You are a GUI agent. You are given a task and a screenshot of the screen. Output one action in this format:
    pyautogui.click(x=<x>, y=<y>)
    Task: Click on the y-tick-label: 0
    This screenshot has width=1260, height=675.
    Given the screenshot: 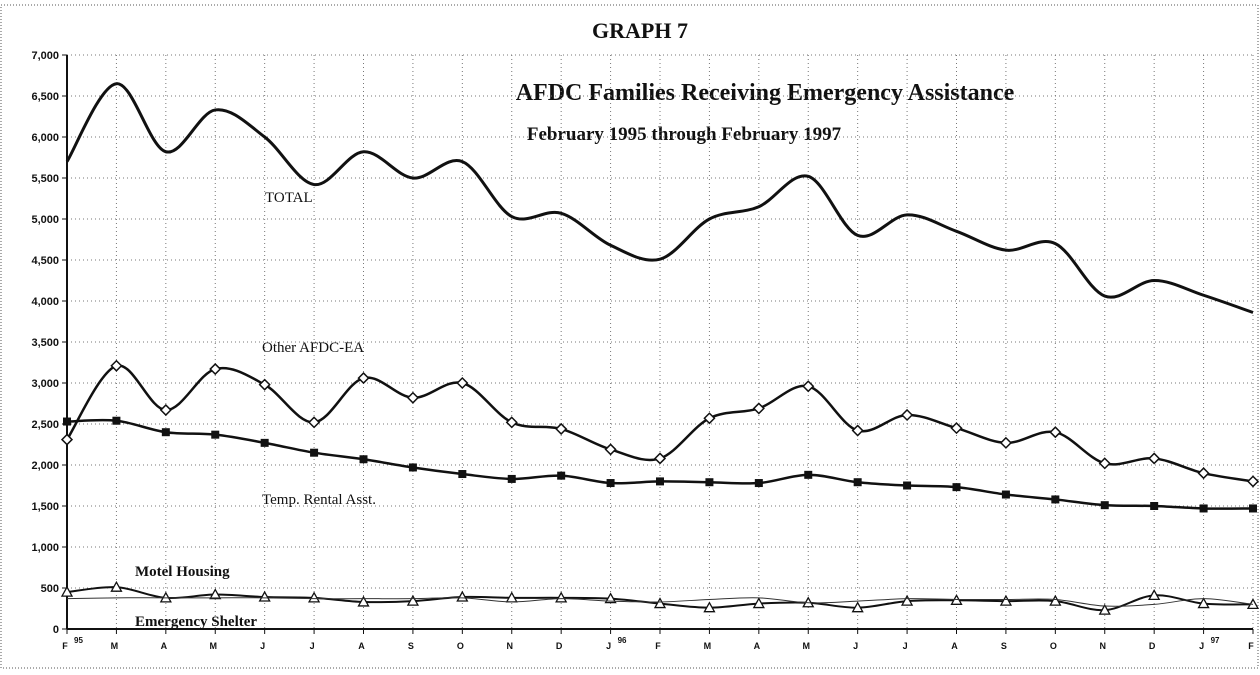 What is the action you would take?
    pyautogui.click(x=56, y=630)
    